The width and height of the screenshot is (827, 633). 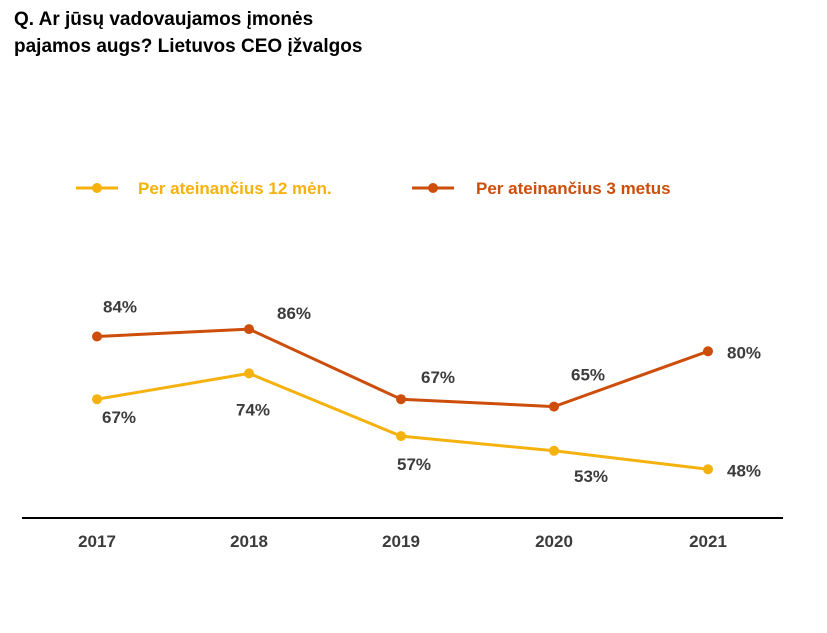 What do you see at coordinates (708, 351) in the screenshot?
I see `data-point-3-years-2021` at bounding box center [708, 351].